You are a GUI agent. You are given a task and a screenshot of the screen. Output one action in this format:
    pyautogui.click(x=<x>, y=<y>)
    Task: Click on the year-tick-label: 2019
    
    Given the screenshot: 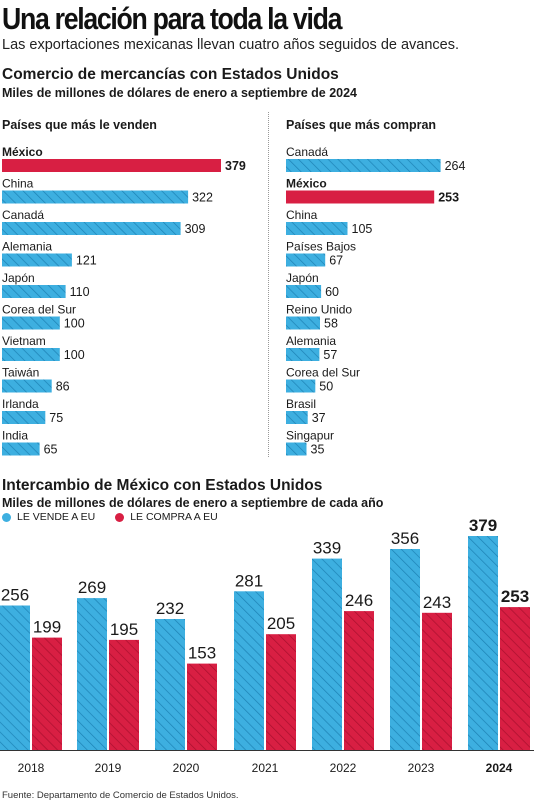 What is the action you would take?
    pyautogui.click(x=108, y=768)
    